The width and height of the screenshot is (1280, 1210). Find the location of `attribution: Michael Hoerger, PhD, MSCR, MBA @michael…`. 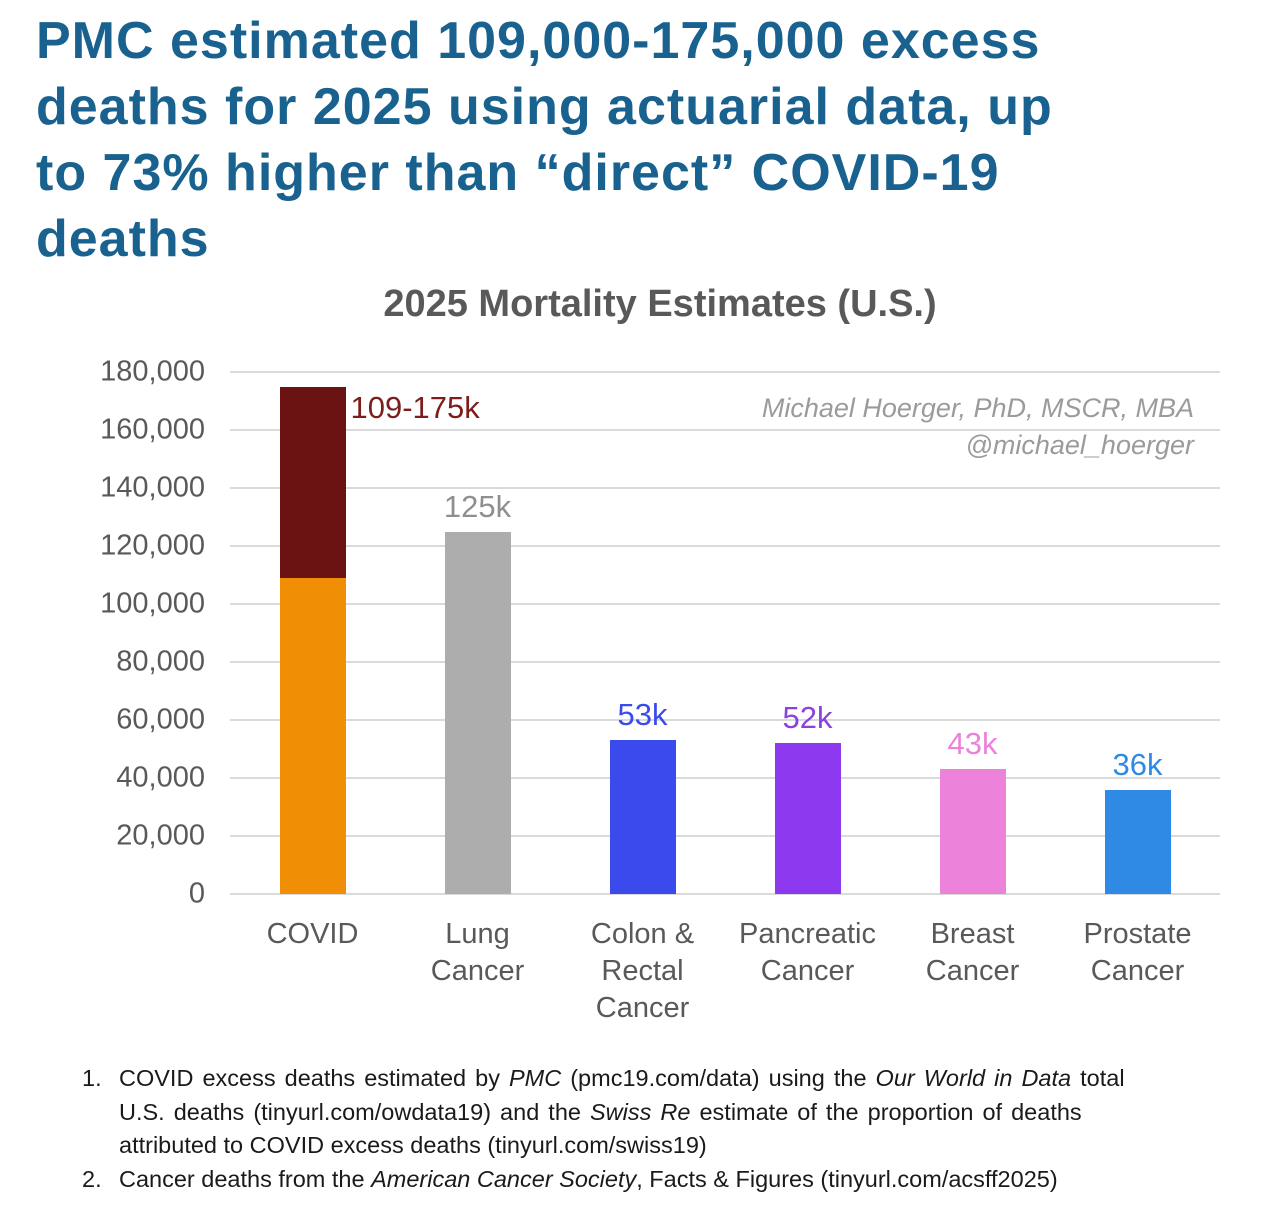

attribution: Michael Hoerger, PhD, MSCR, MBA @michael… is located at coordinates (978, 427).